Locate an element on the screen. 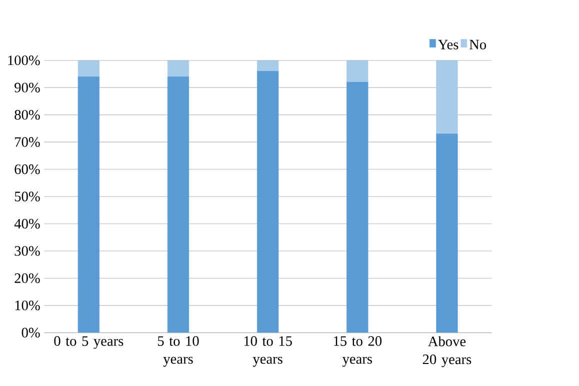 This screenshot has height=386, width=579. x-tick-label: 15 to 20 years is located at coordinates (358, 351).